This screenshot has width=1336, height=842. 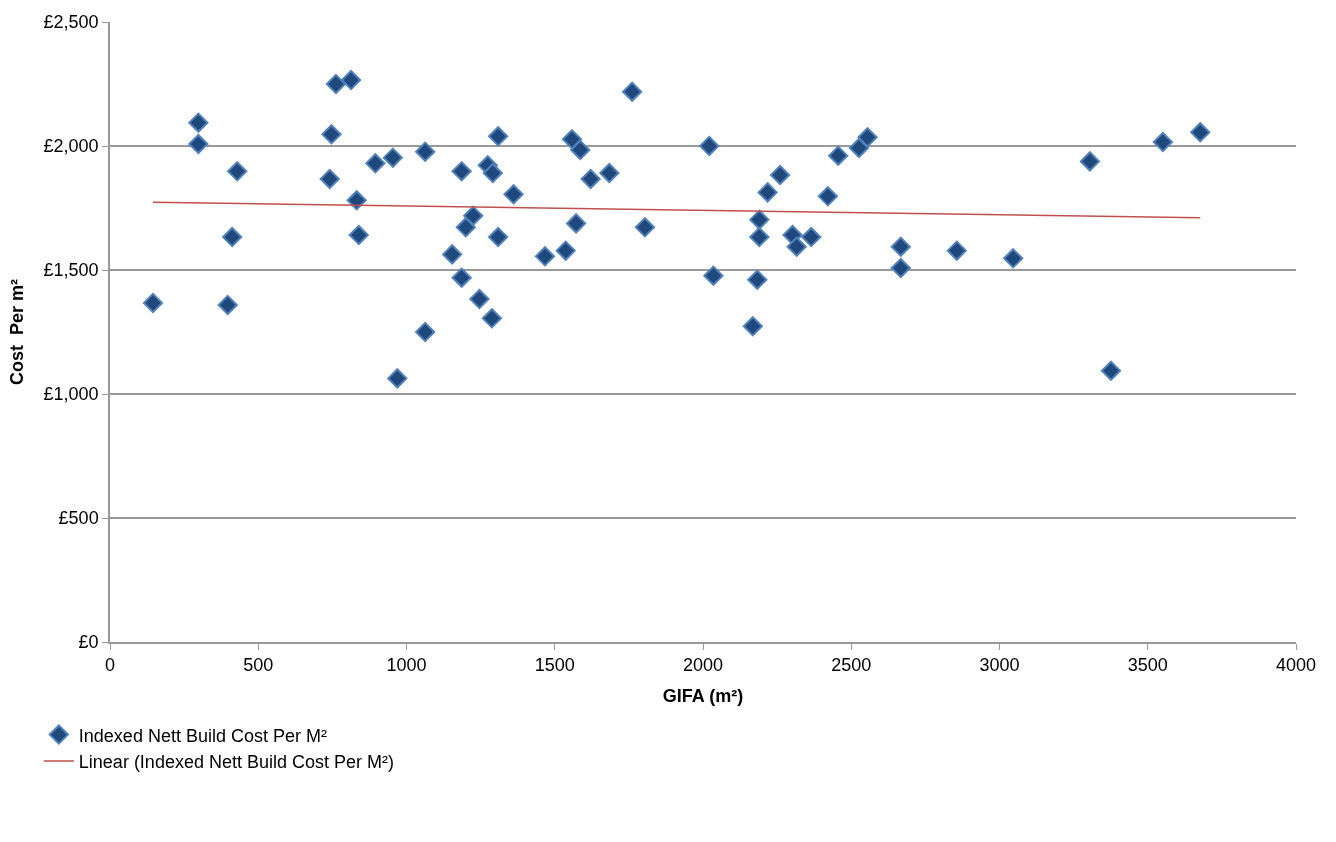 What do you see at coordinates (202, 735) in the screenshot?
I see `legend-label: Indexed Nett Build Cost Per M²` at bounding box center [202, 735].